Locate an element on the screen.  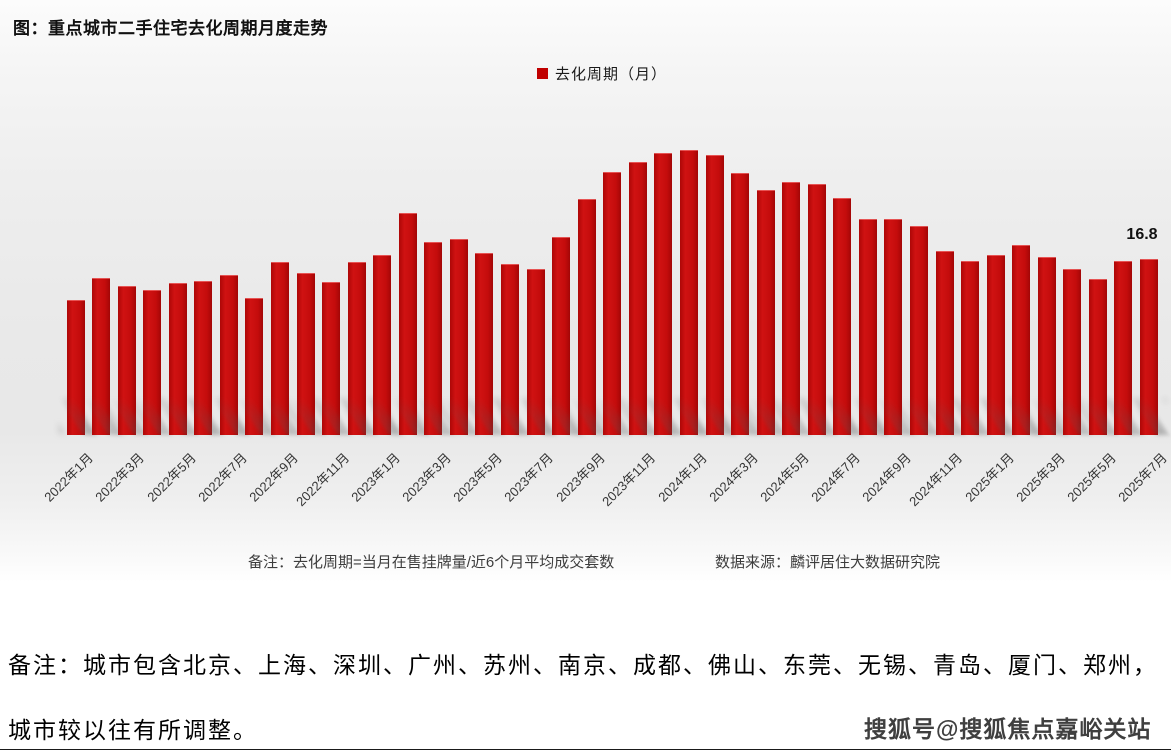
x-tick-label: 2025年5月 is located at coordinates (1091, 477).